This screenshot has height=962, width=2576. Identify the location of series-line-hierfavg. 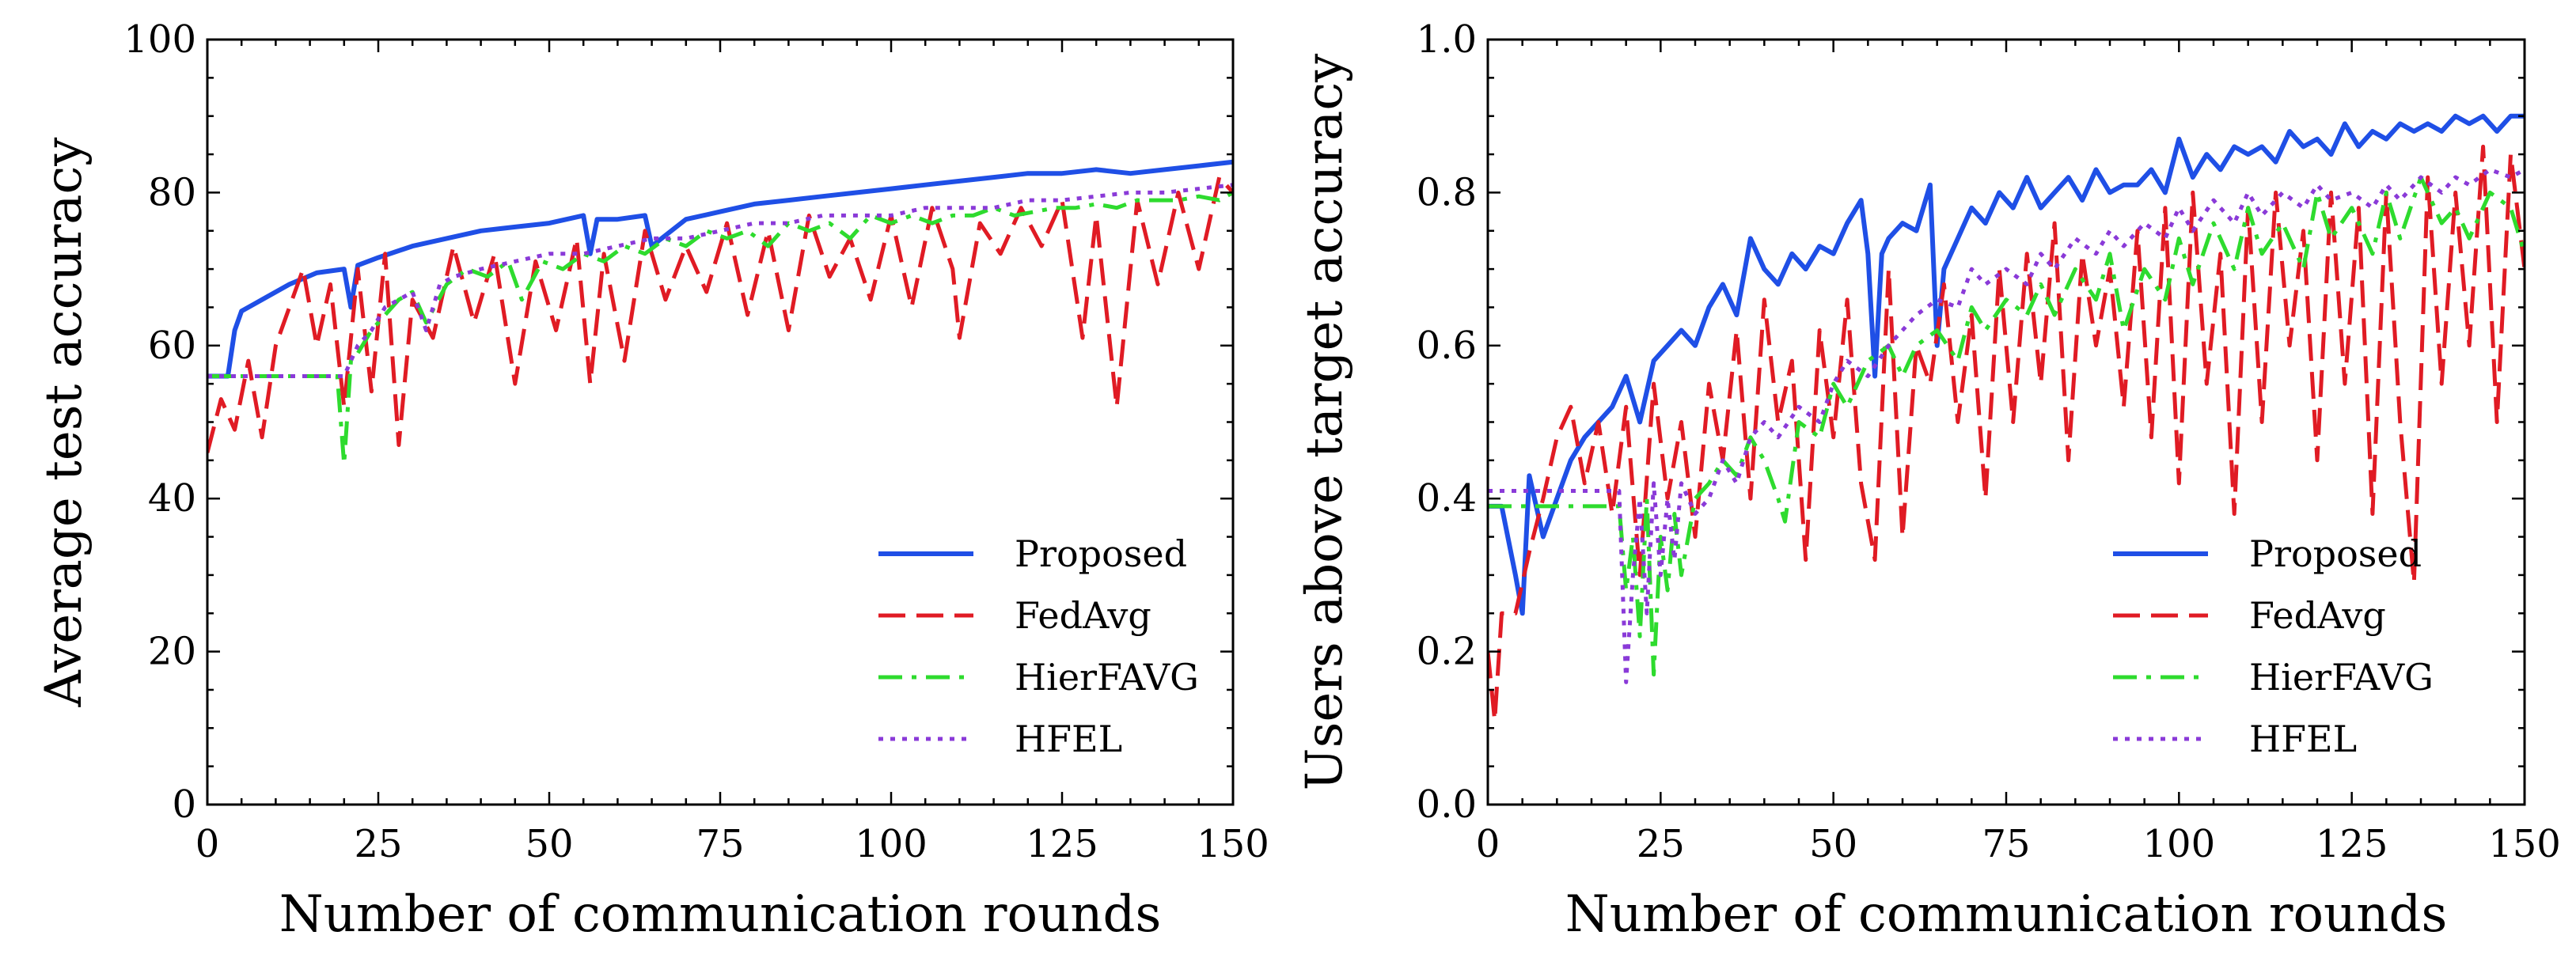
(720, 329).